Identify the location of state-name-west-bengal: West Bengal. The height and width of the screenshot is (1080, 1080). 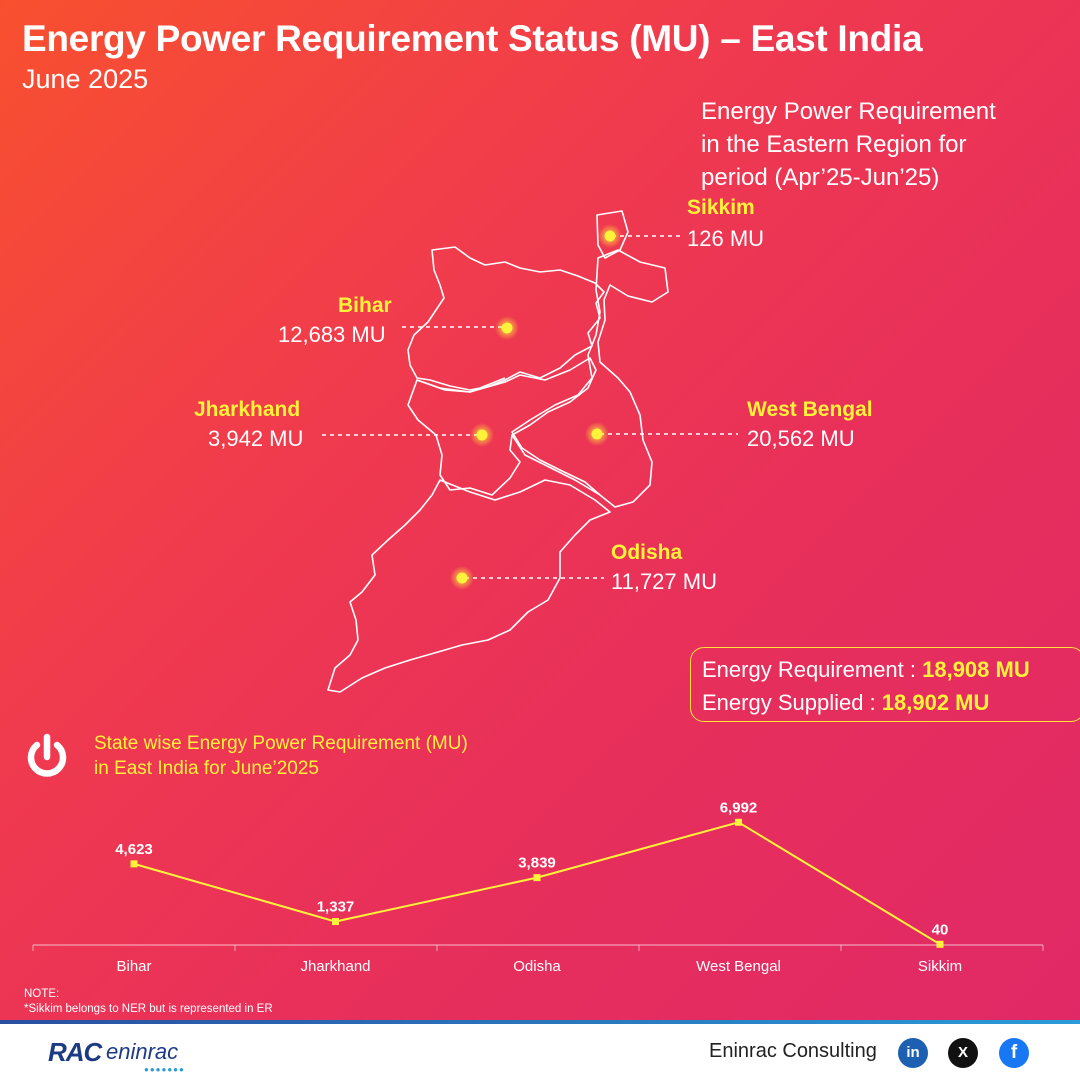
(810, 409).